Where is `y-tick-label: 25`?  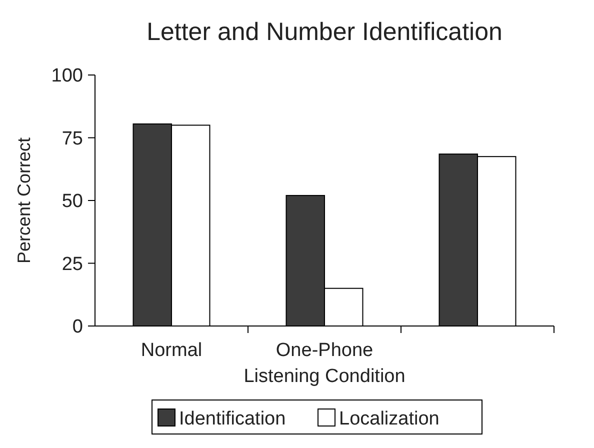 y-tick-label: 25 is located at coordinates (72, 264).